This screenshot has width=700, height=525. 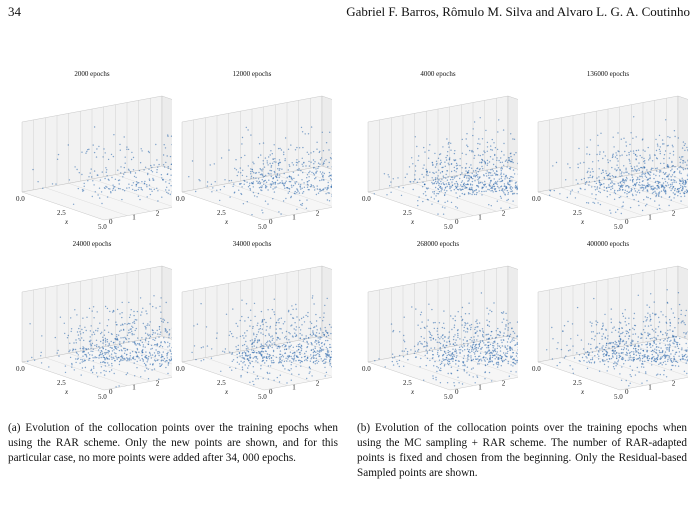 What do you see at coordinates (252, 155) in the screenshot?
I see `scatter-panel-2: 12000 epochs 0.02.55.0x0123456t` at bounding box center [252, 155].